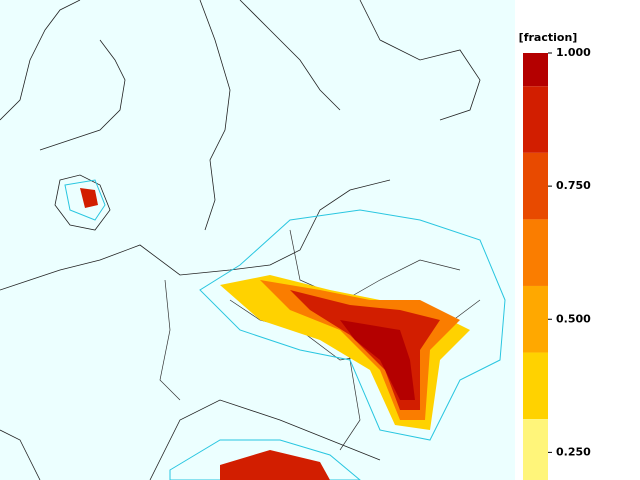 The width and height of the screenshot is (640, 480). Describe the element at coordinates (548, 37) in the screenshot. I see `colorbar-label: [fraction]` at that location.